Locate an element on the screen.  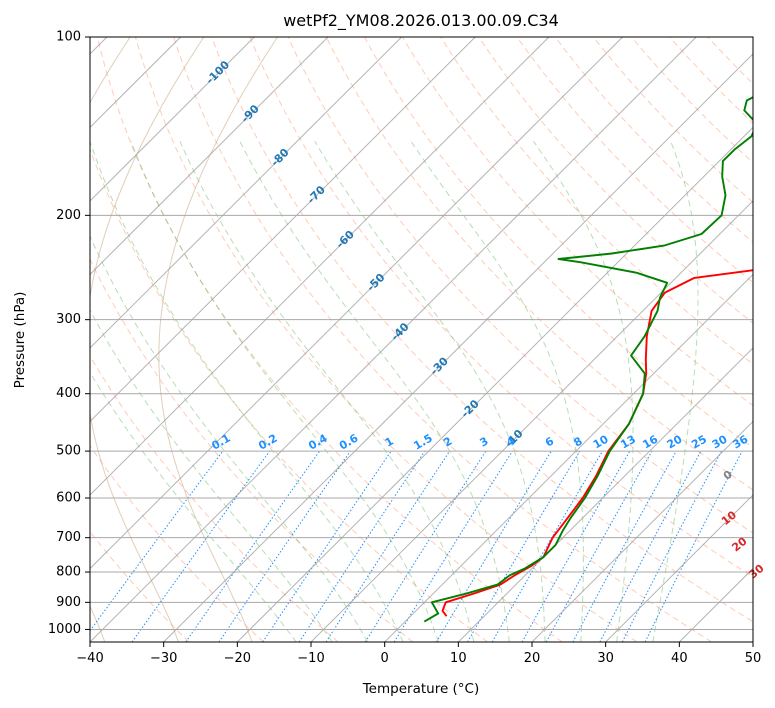
y-tick-label: 400 is located at coordinates (68, 393).